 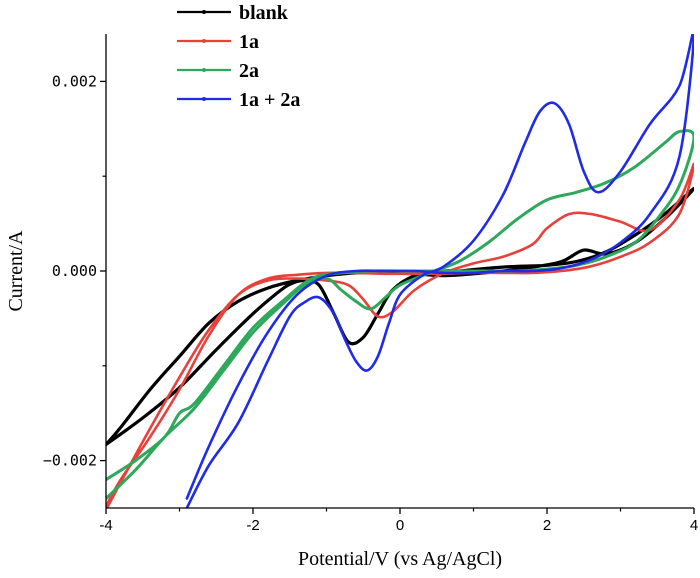 What do you see at coordinates (400, 559) in the screenshot?
I see `x-axis-title: Potential/V (vs Ag/AgCl)` at bounding box center [400, 559].